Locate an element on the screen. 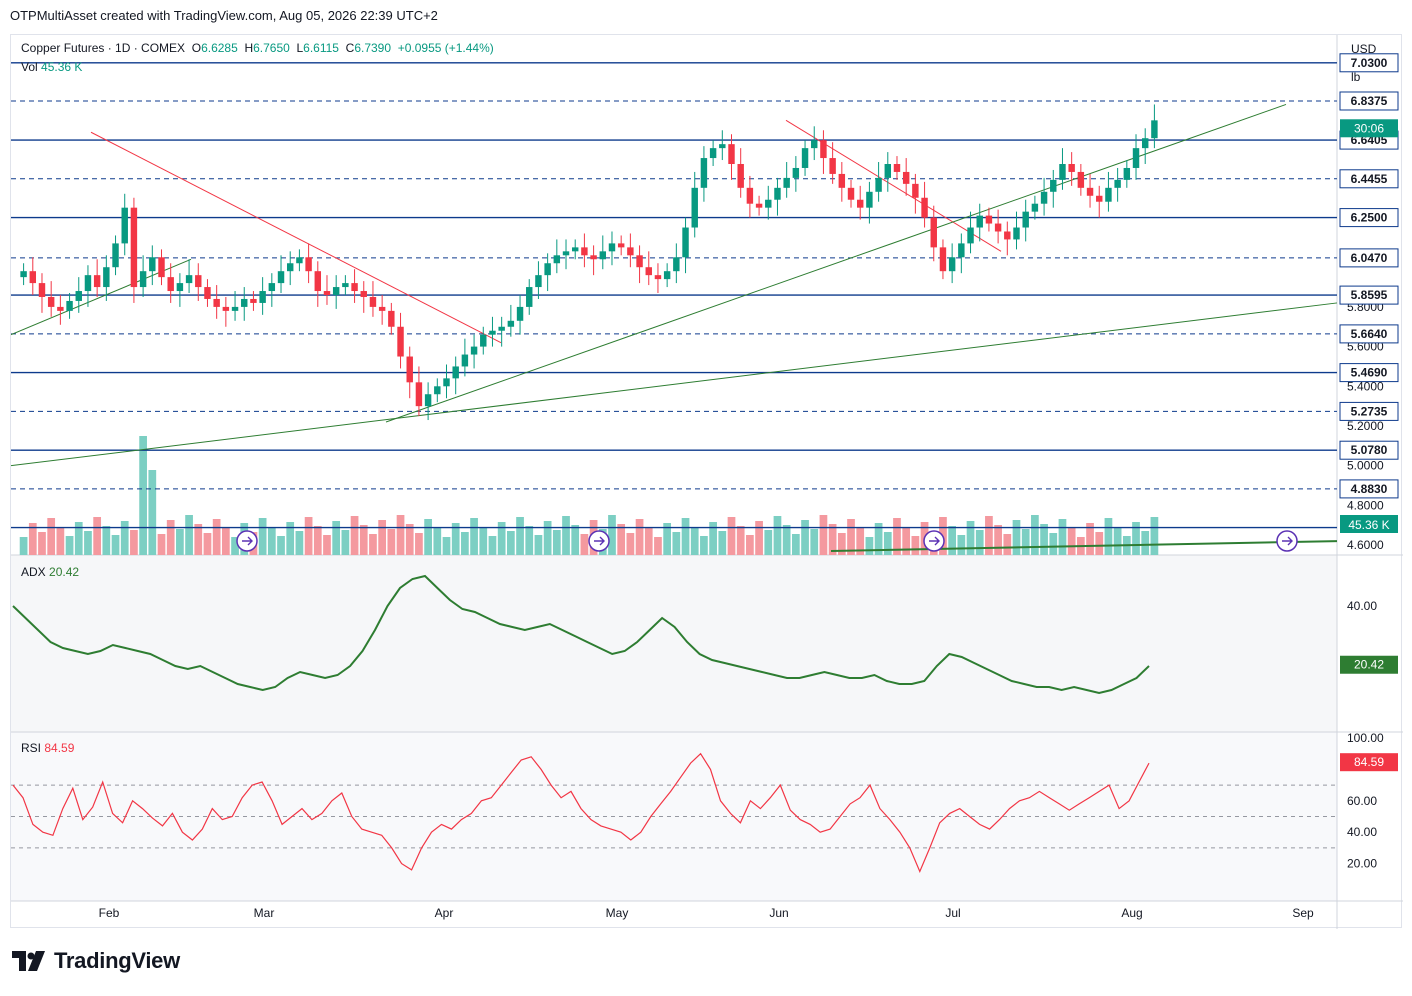 The width and height of the screenshot is (1412, 996). level-badge-label: 6.0470 is located at coordinates (1369, 258).